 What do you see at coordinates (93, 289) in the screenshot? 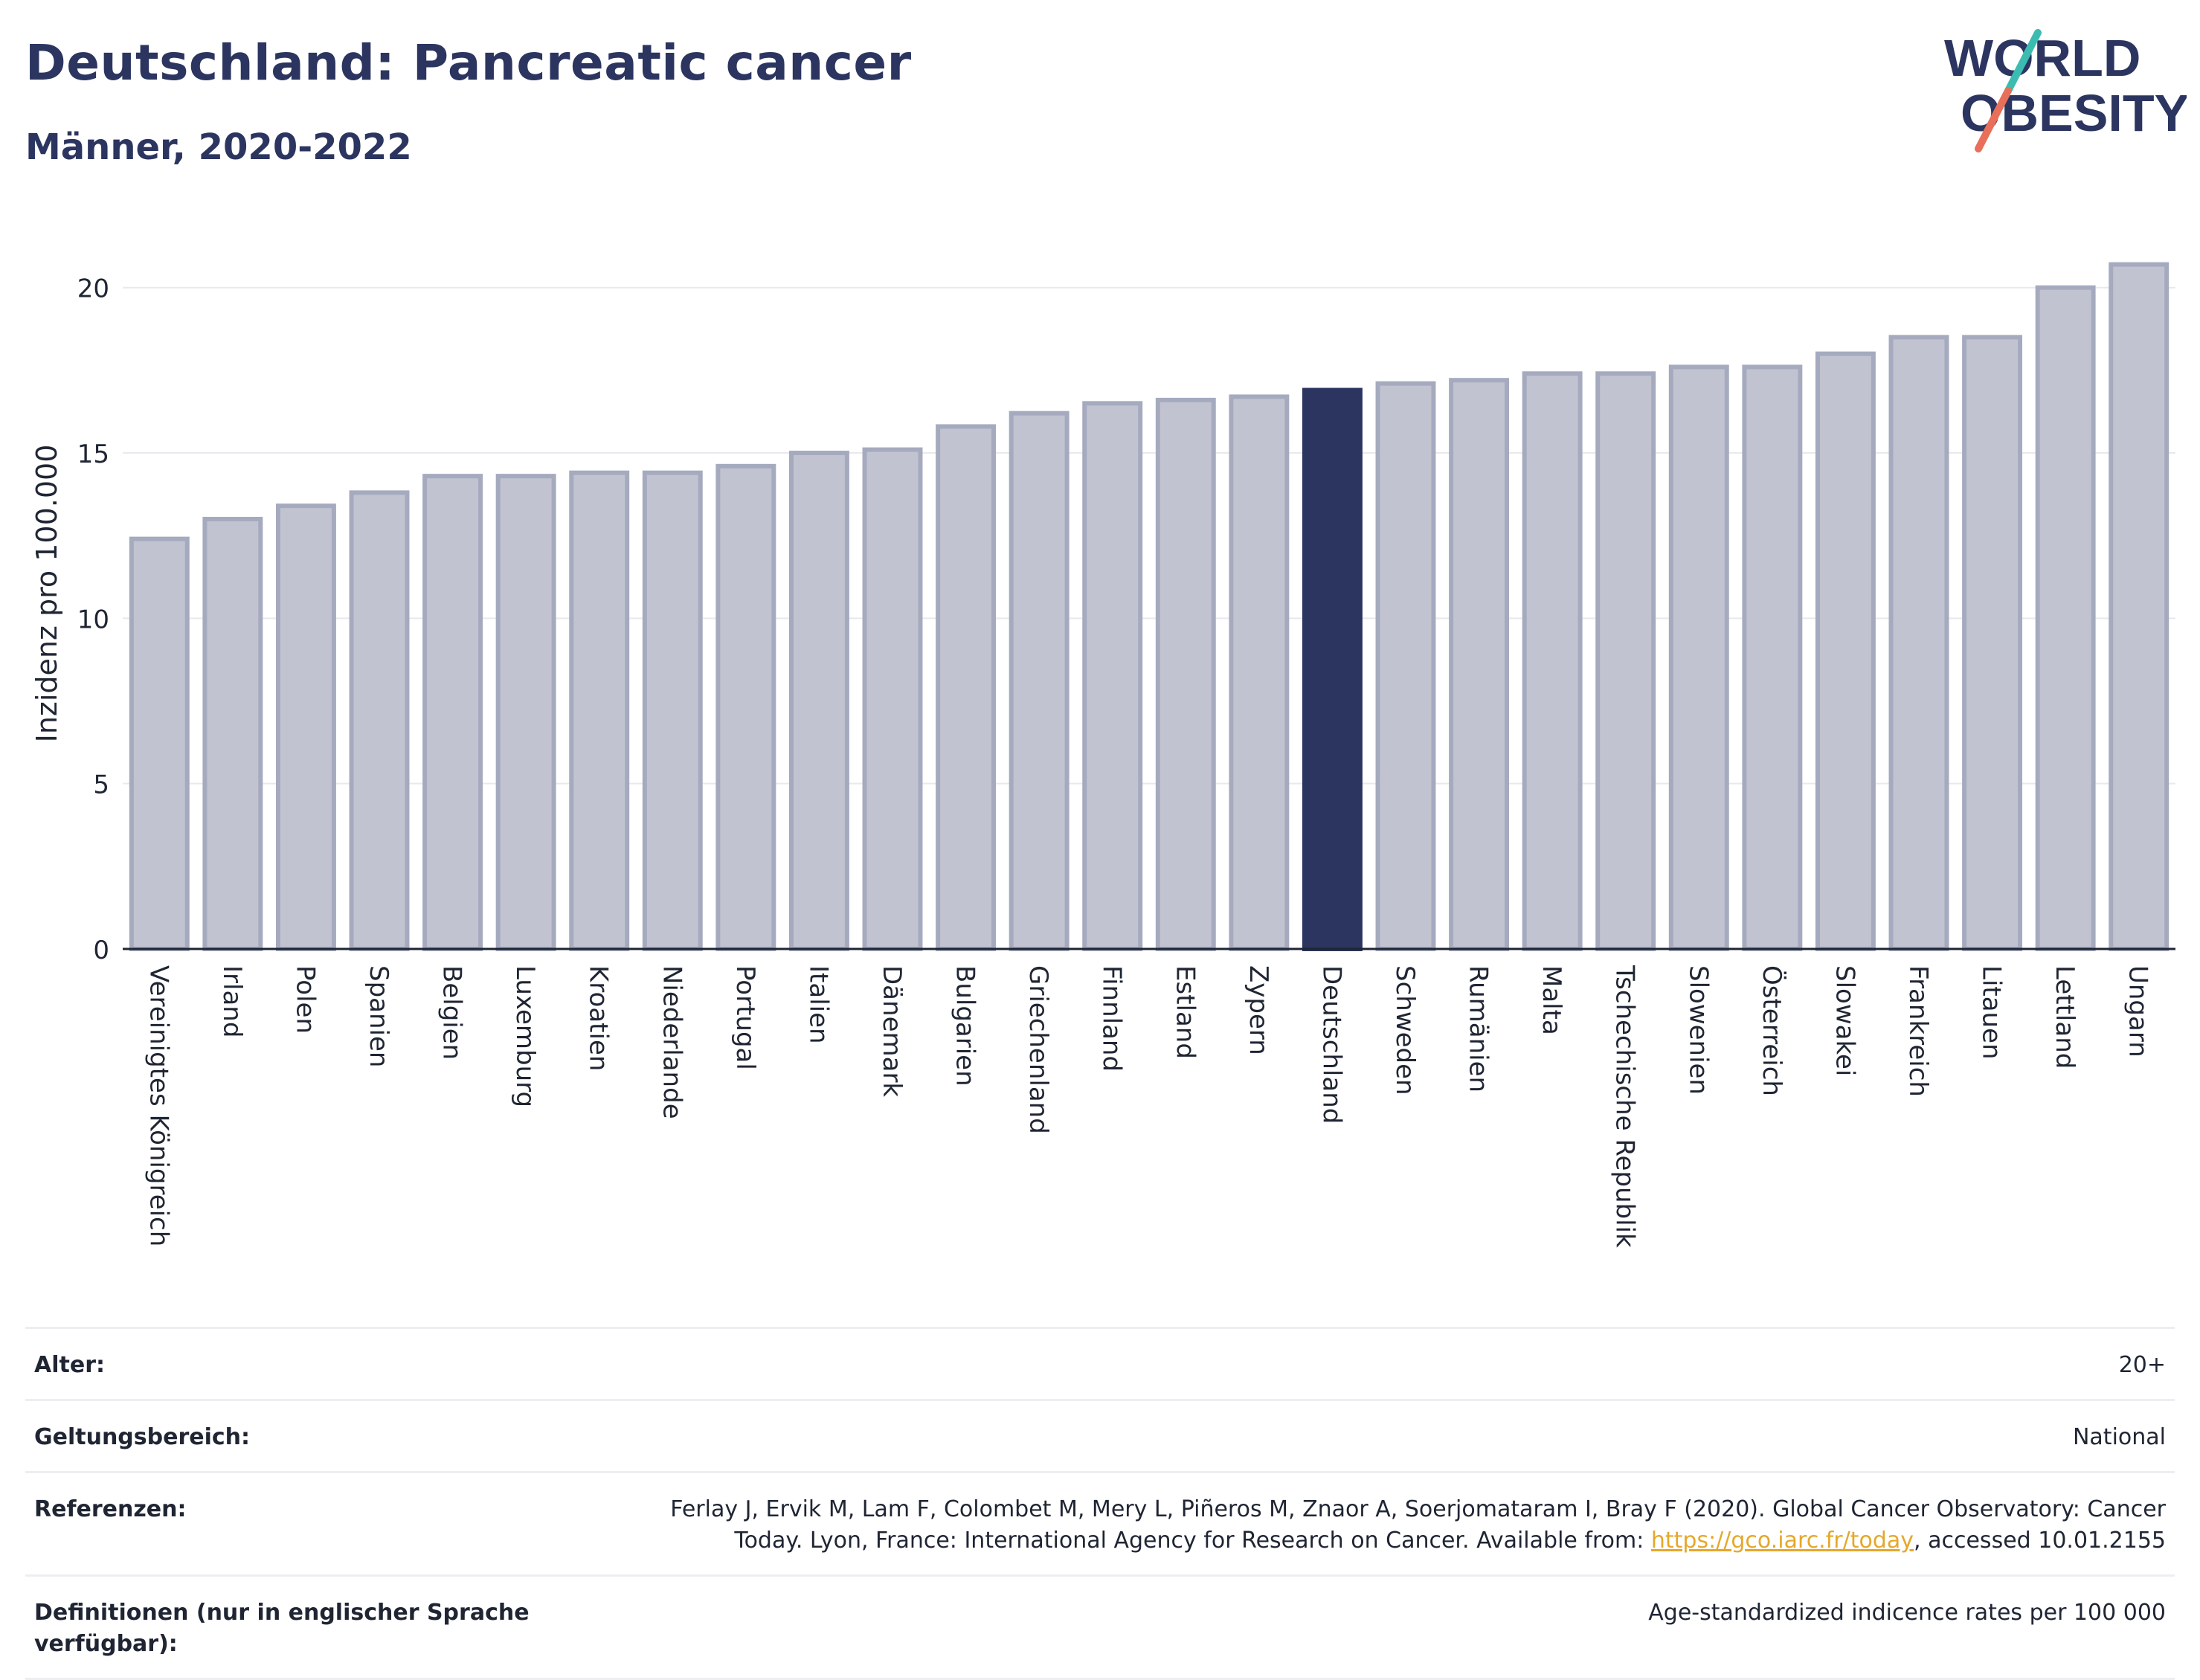
I see `y-tick-label: 20` at bounding box center [93, 289].